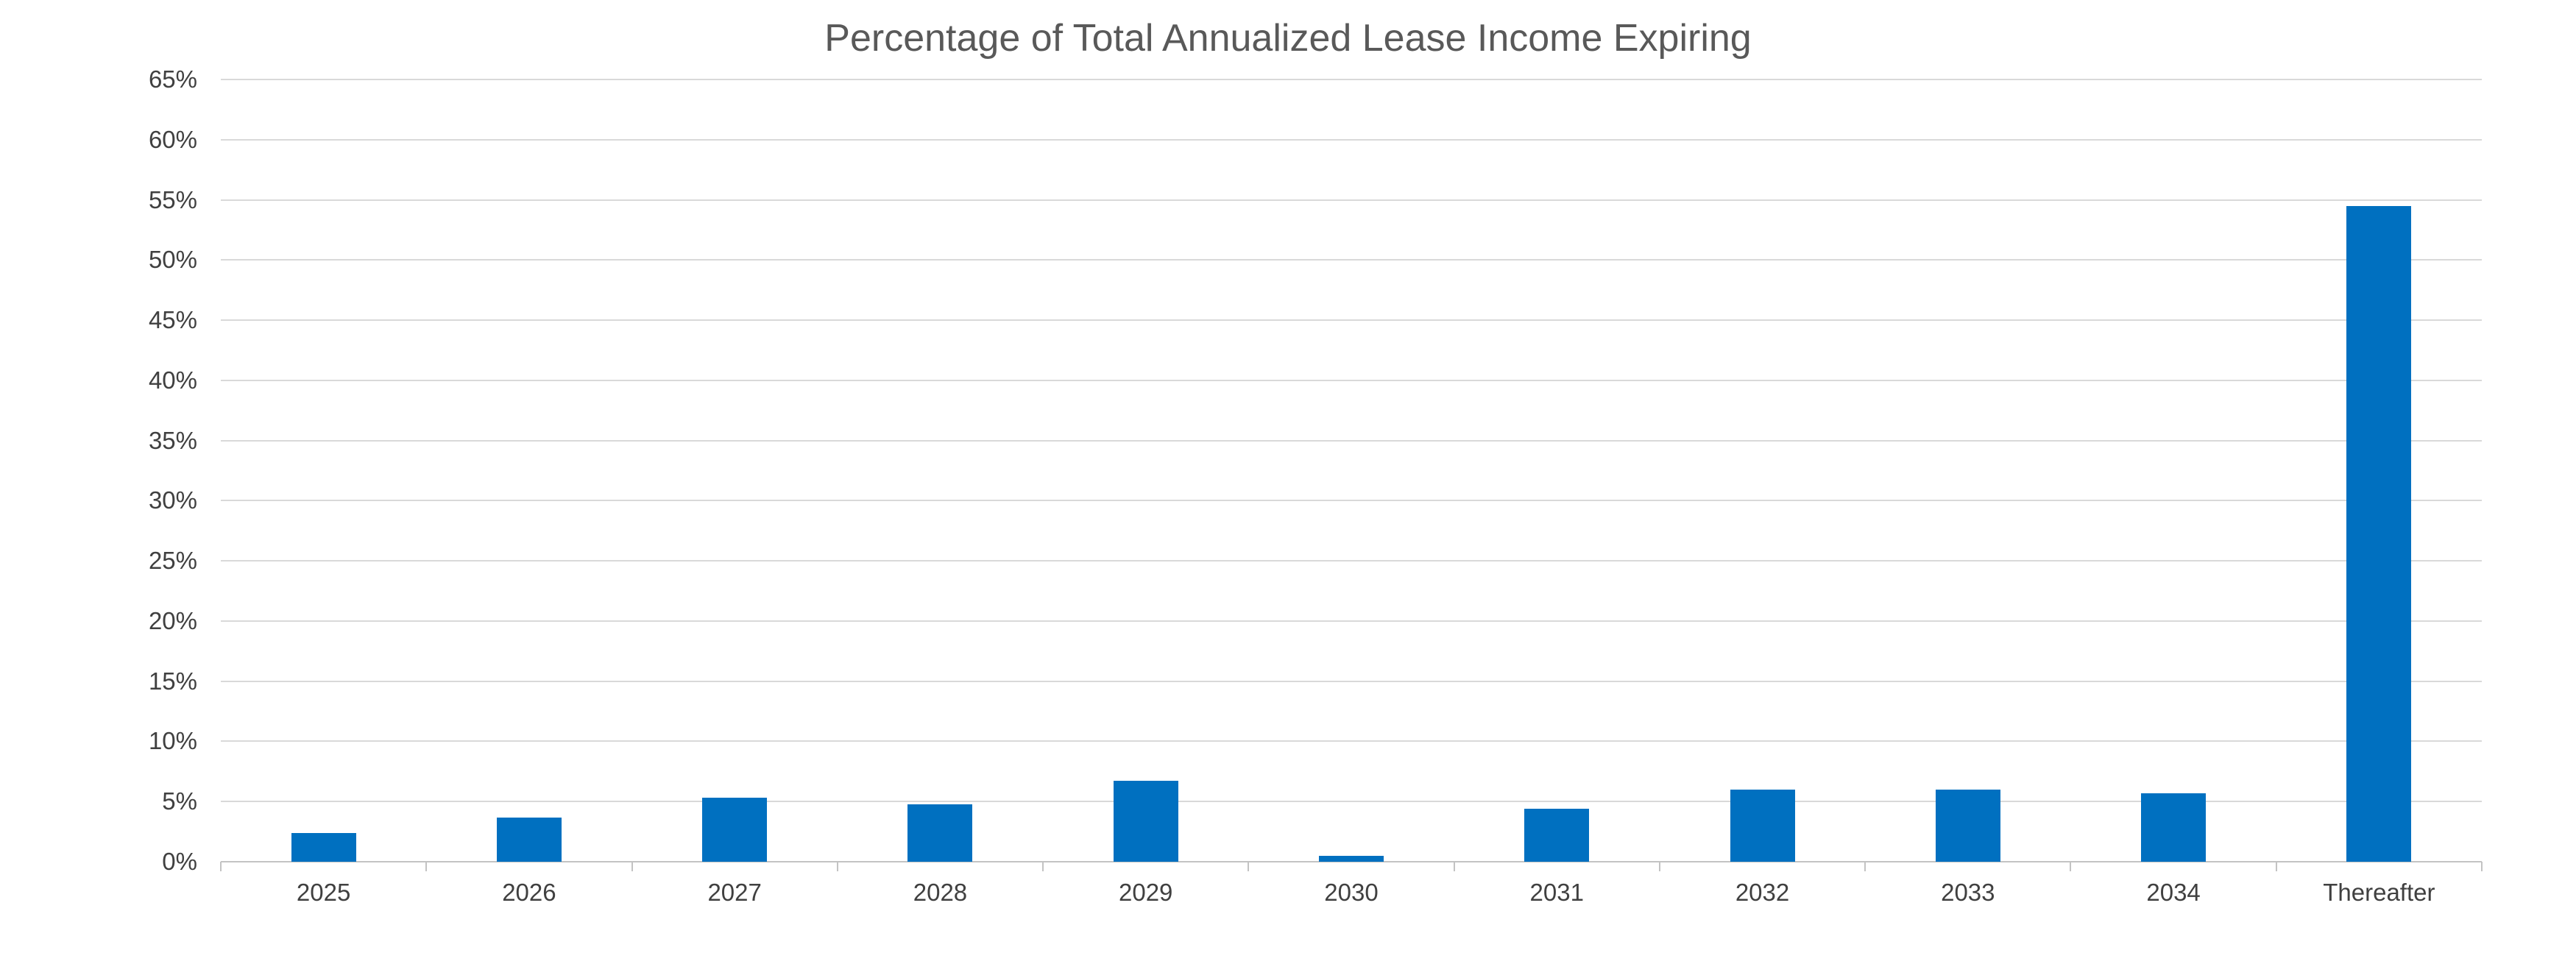 The image size is (2576, 978). I want to click on x-axis-tick-label-2026: 2026, so click(529, 892).